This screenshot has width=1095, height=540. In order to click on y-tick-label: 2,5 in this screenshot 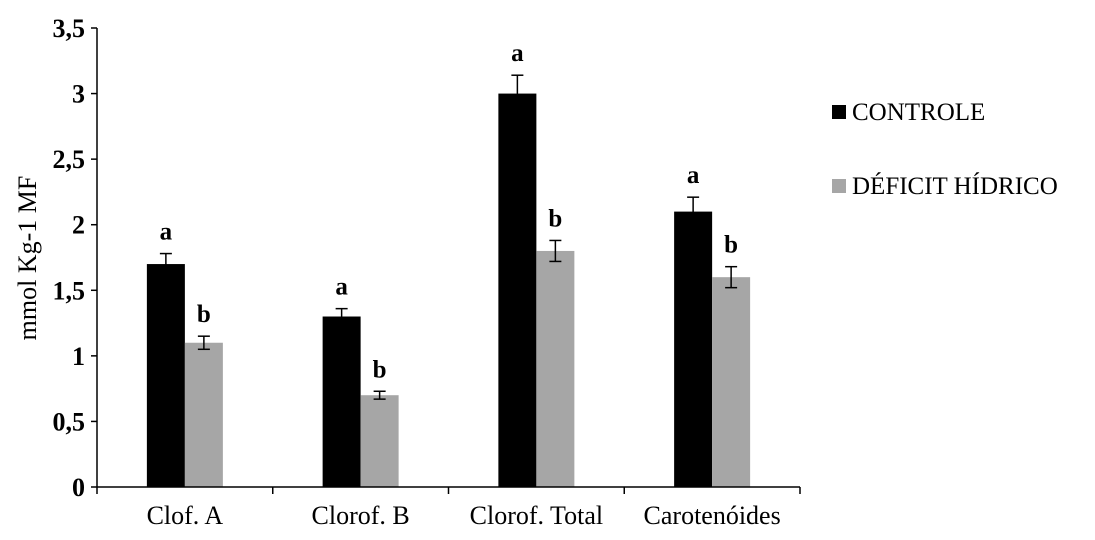, I will do `click(69, 159)`.